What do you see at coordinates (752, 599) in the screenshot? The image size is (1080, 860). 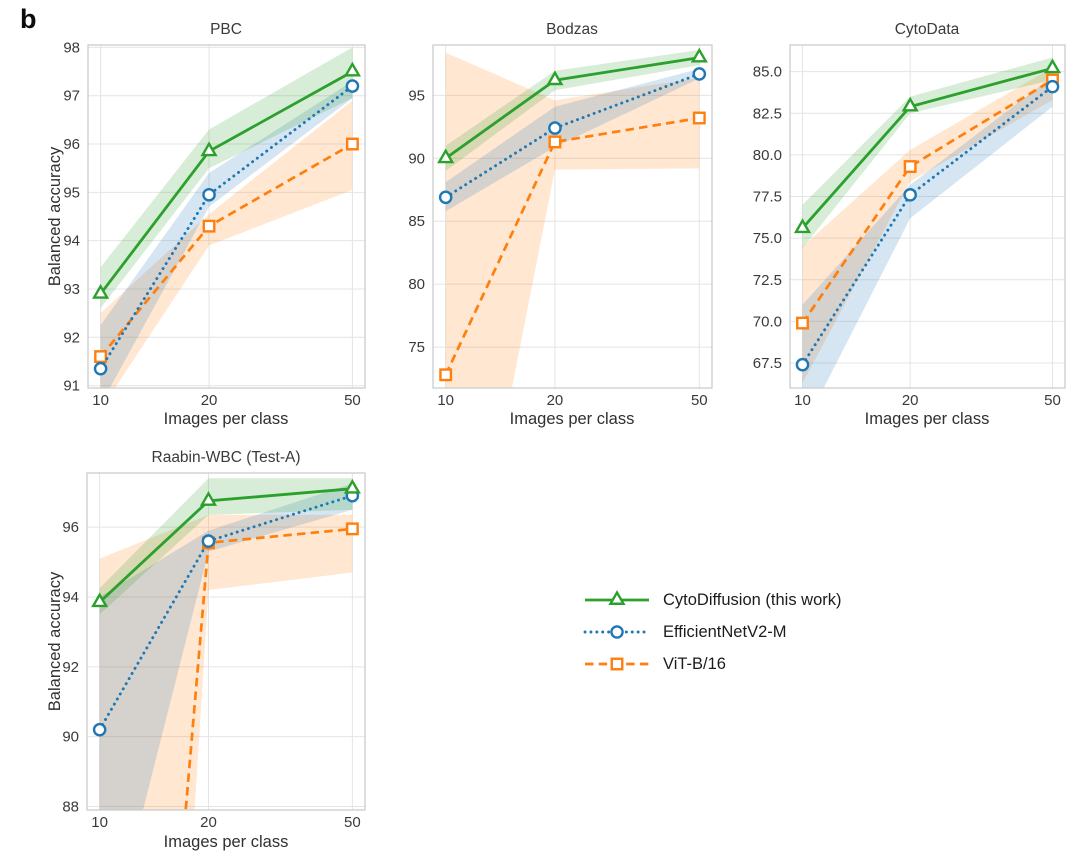 I see `legend-label: CytoDiffusion (this work)` at bounding box center [752, 599].